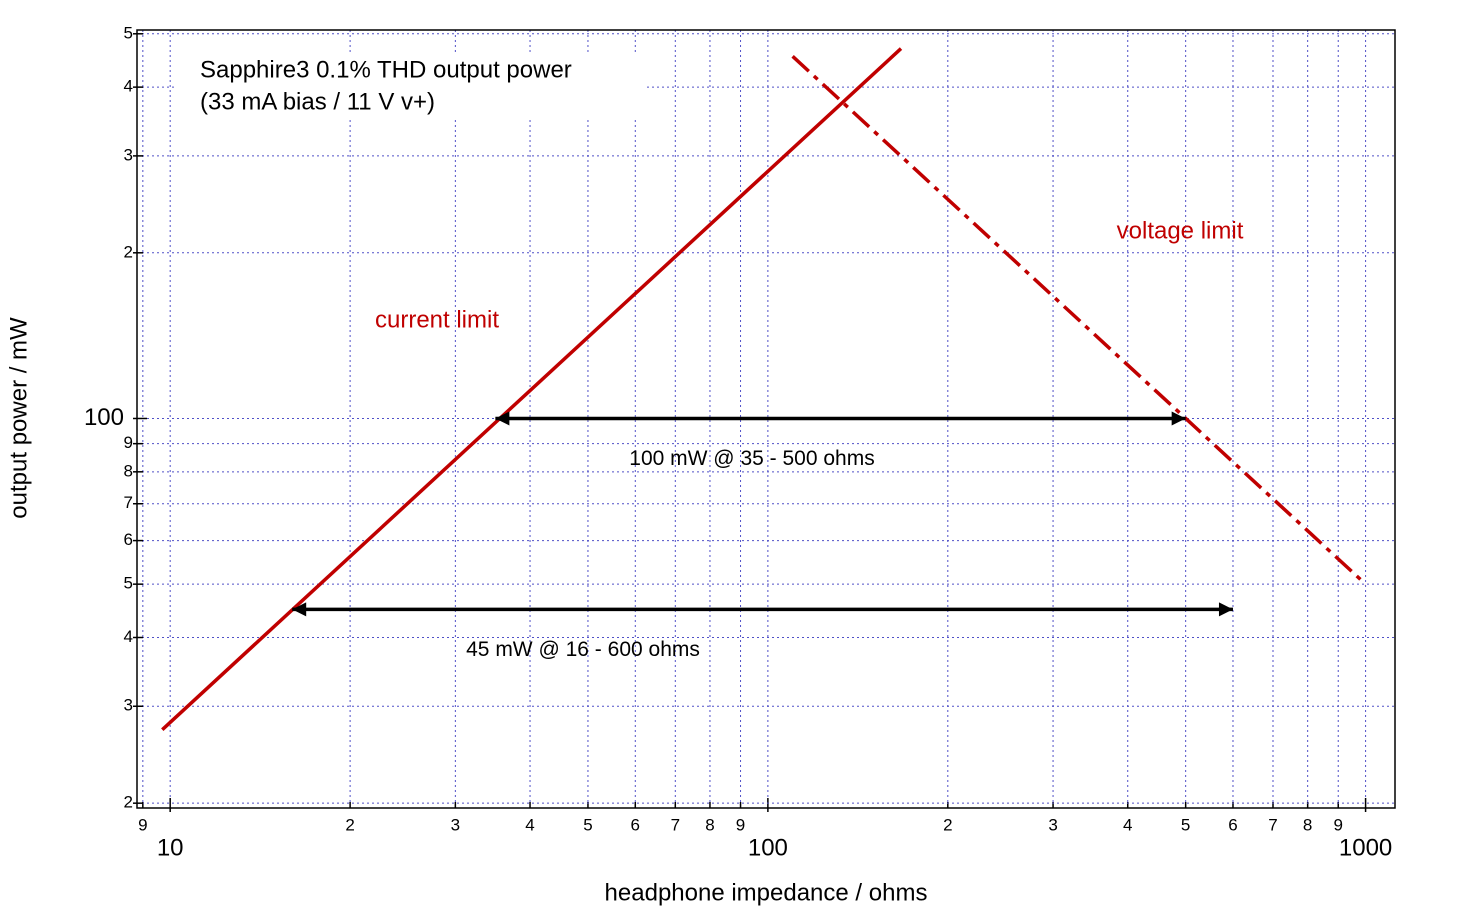 The height and width of the screenshot is (910, 1458). I want to click on annotation: 100 mW @ 35 - 500 ohms, so click(751, 458).